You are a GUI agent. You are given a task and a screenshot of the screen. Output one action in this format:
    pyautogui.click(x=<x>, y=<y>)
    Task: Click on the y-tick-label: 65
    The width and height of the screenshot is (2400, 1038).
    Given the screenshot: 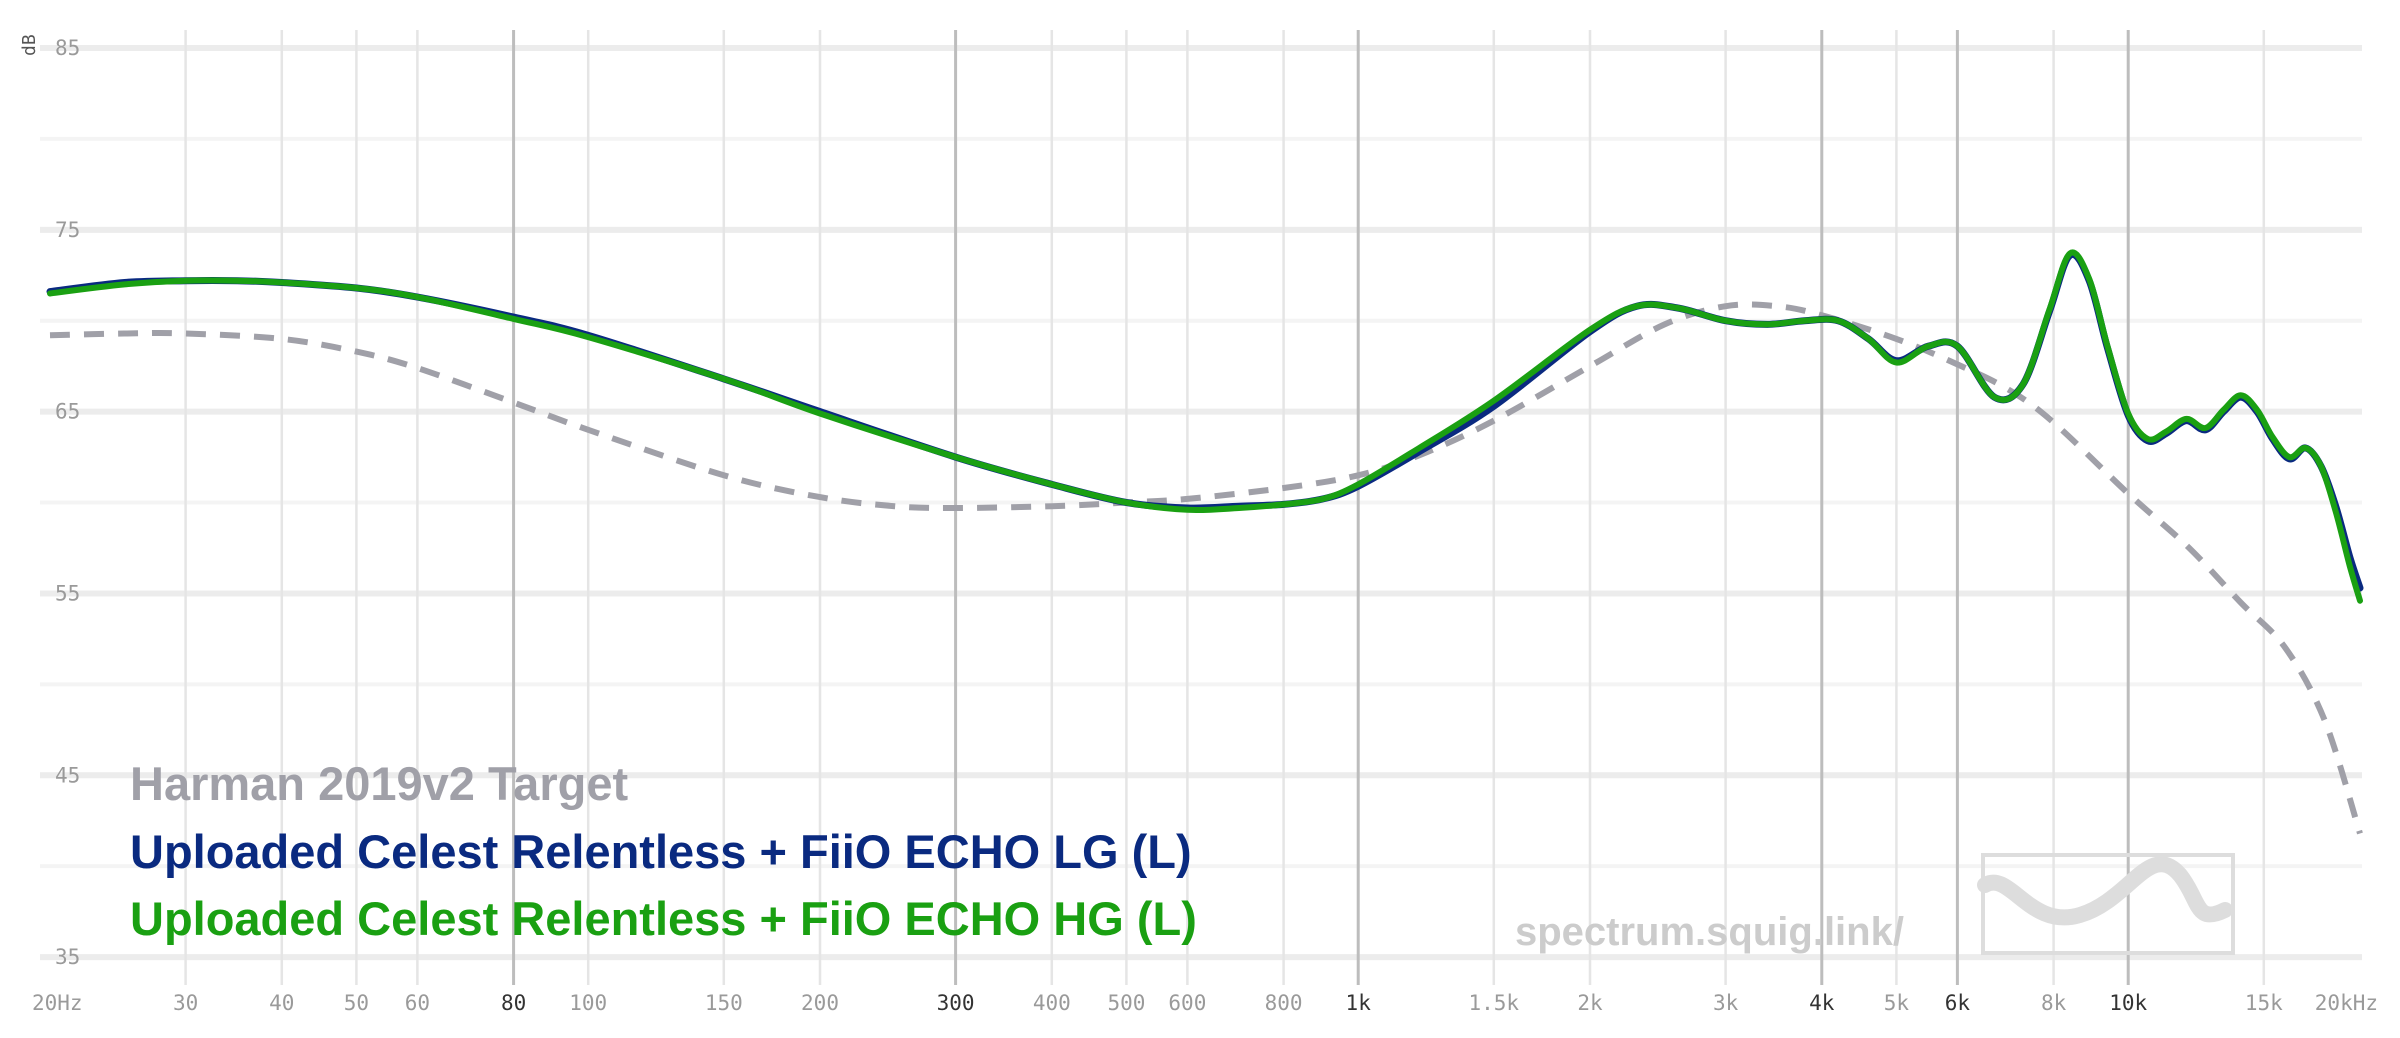 What is the action you would take?
    pyautogui.click(x=67, y=412)
    